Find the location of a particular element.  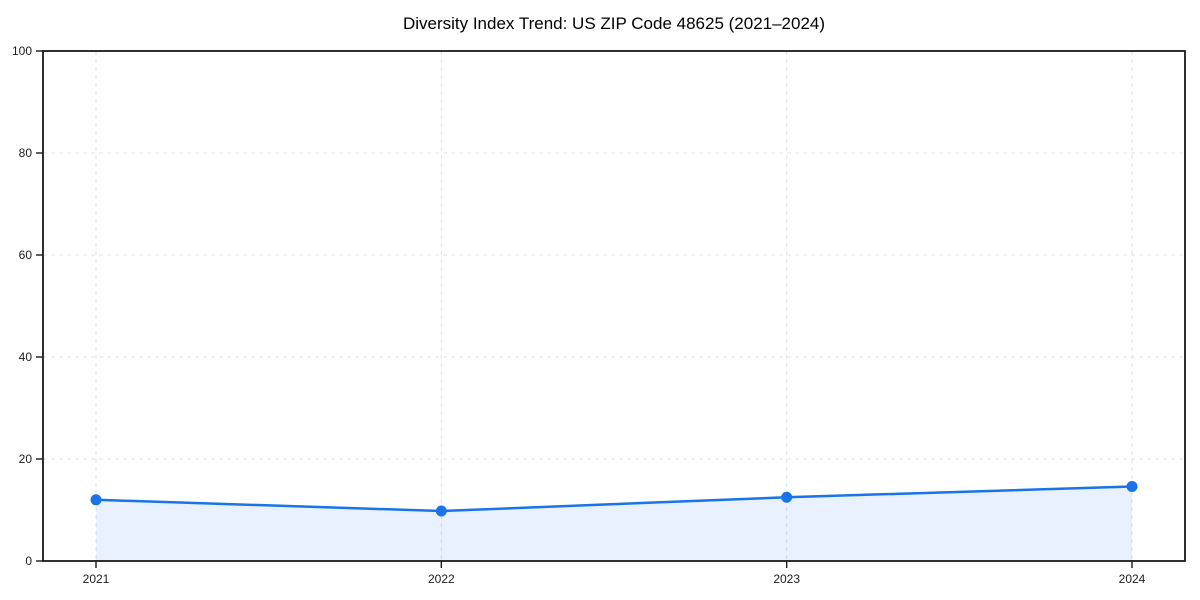

area-fill-path is located at coordinates (614, 523).